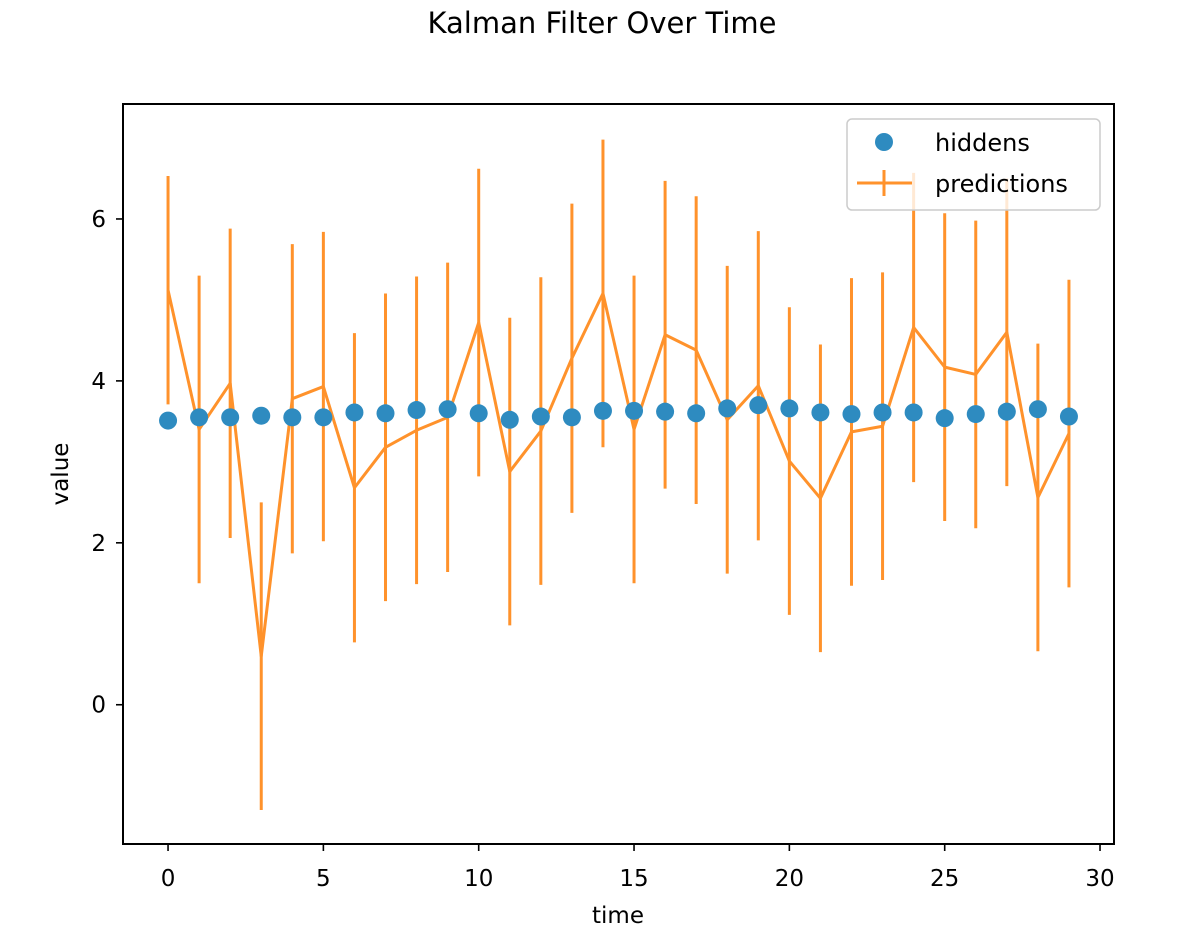 The height and width of the screenshot is (946, 1194). I want to click on legend-hiddens-label: hiddens, so click(982, 143).